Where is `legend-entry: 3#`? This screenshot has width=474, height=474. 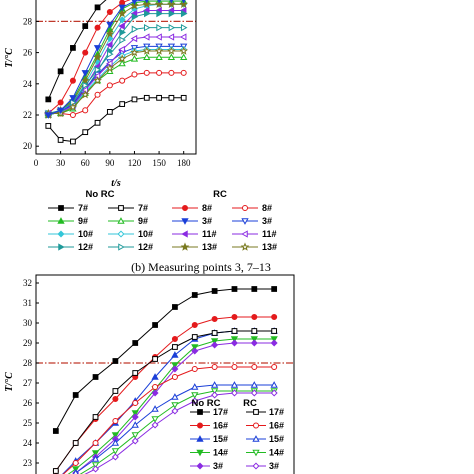 legend-entry: 3# is located at coordinates (206, 466).